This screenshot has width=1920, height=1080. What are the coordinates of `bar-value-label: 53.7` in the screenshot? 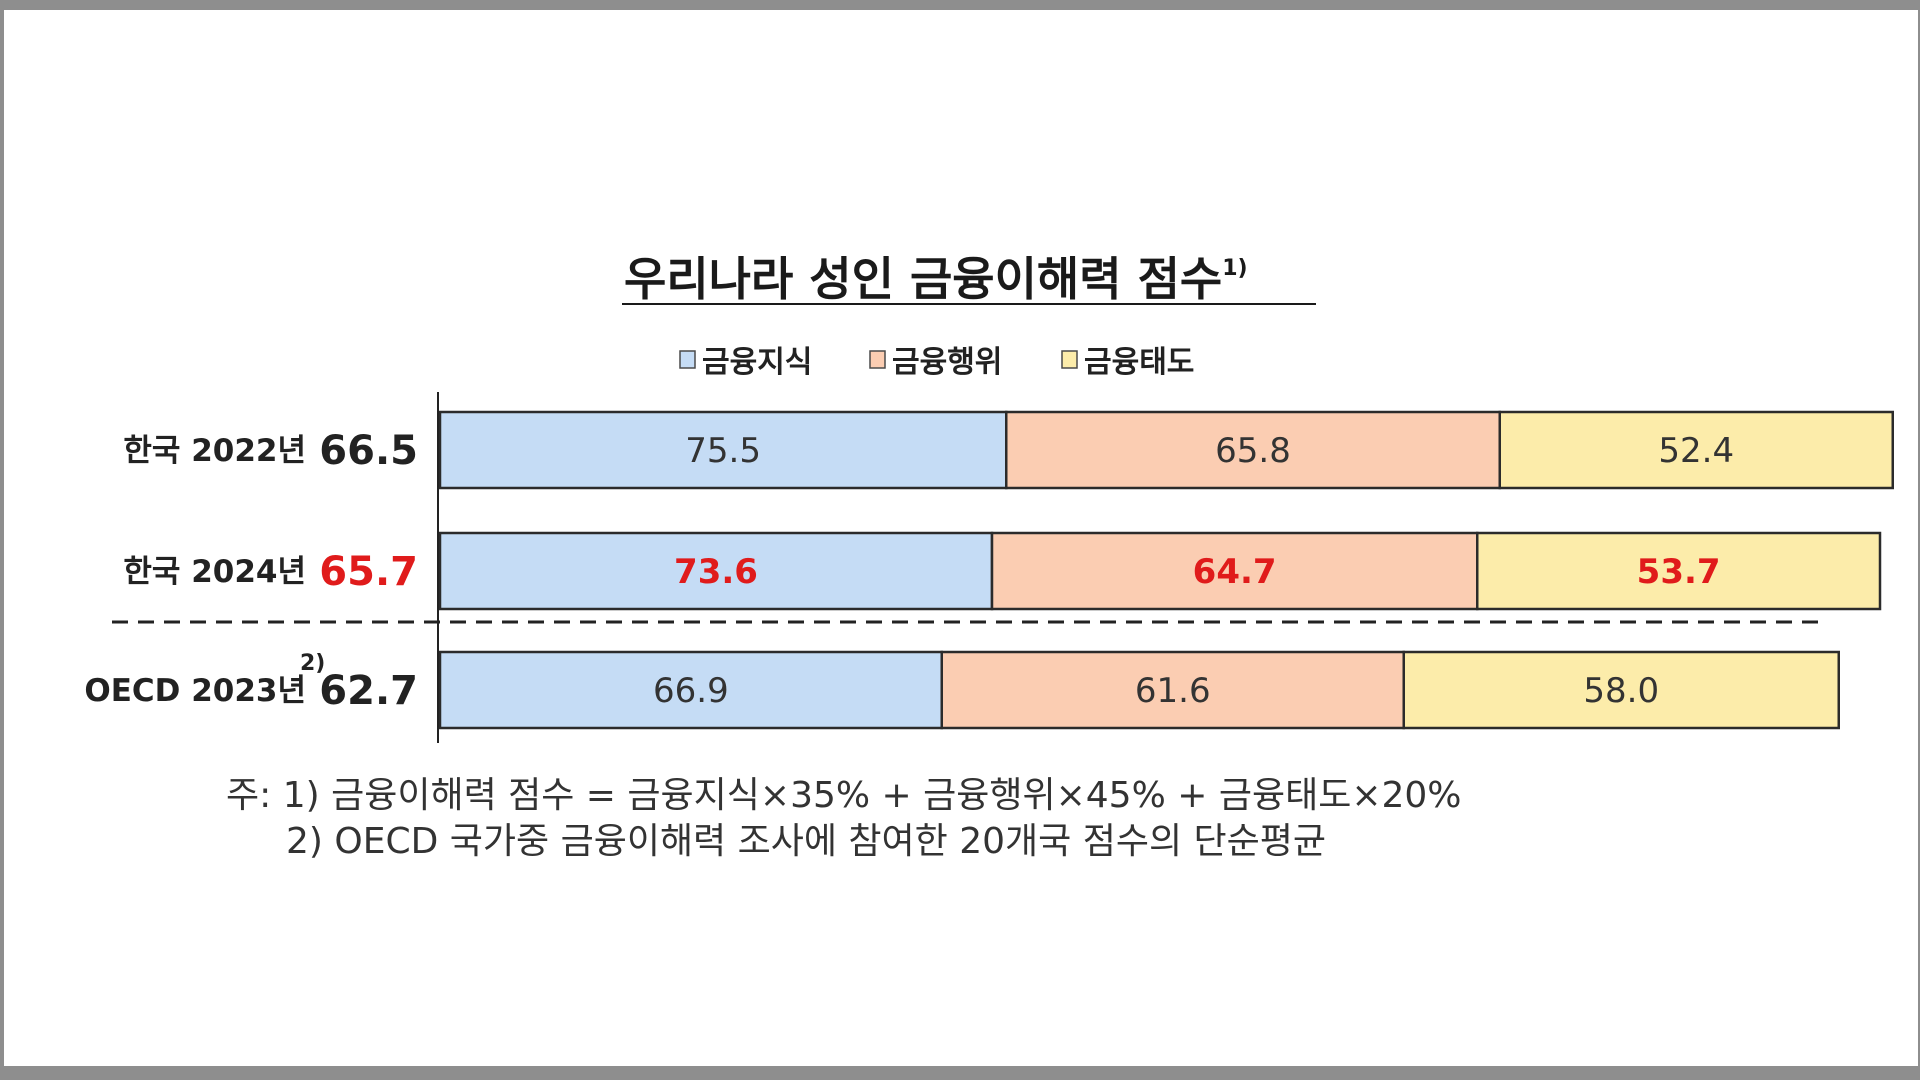 It's located at (1679, 572).